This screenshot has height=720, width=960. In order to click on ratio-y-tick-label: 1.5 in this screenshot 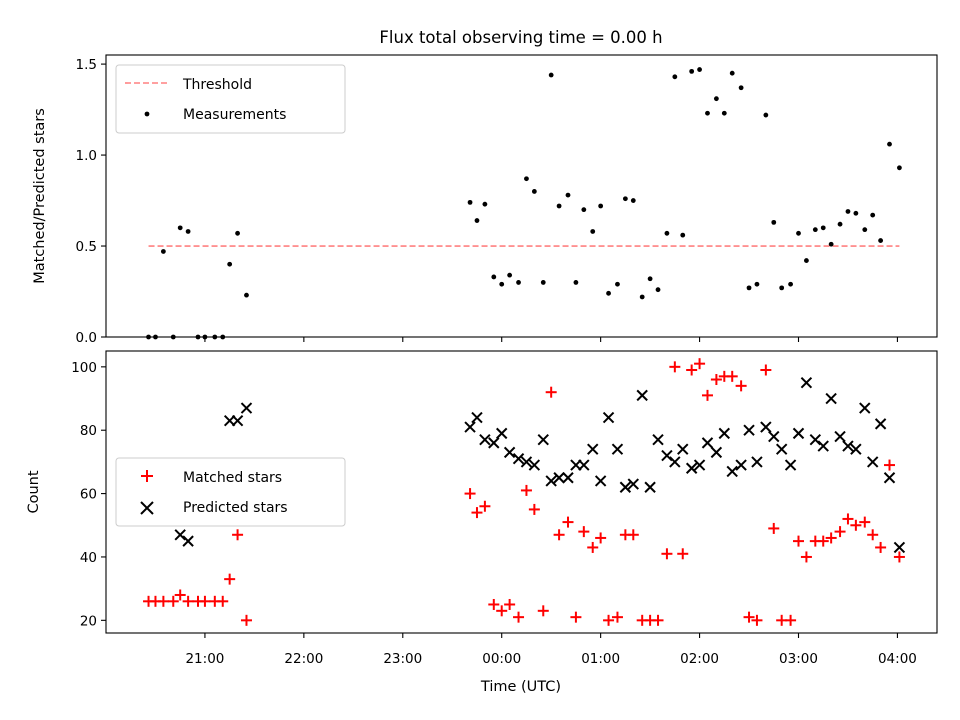, I will do `click(86, 65)`.